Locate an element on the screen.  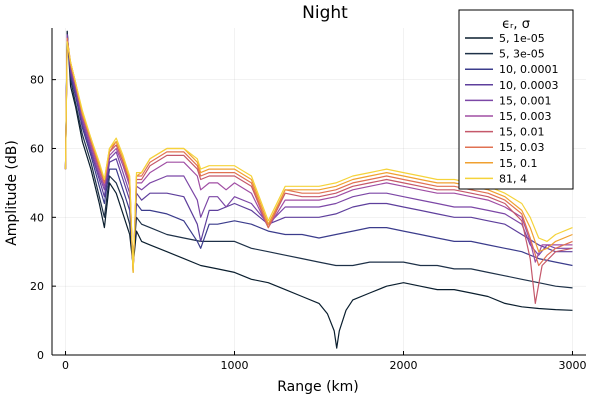
legend-label: 15, 0.003 is located at coordinates (525, 116).